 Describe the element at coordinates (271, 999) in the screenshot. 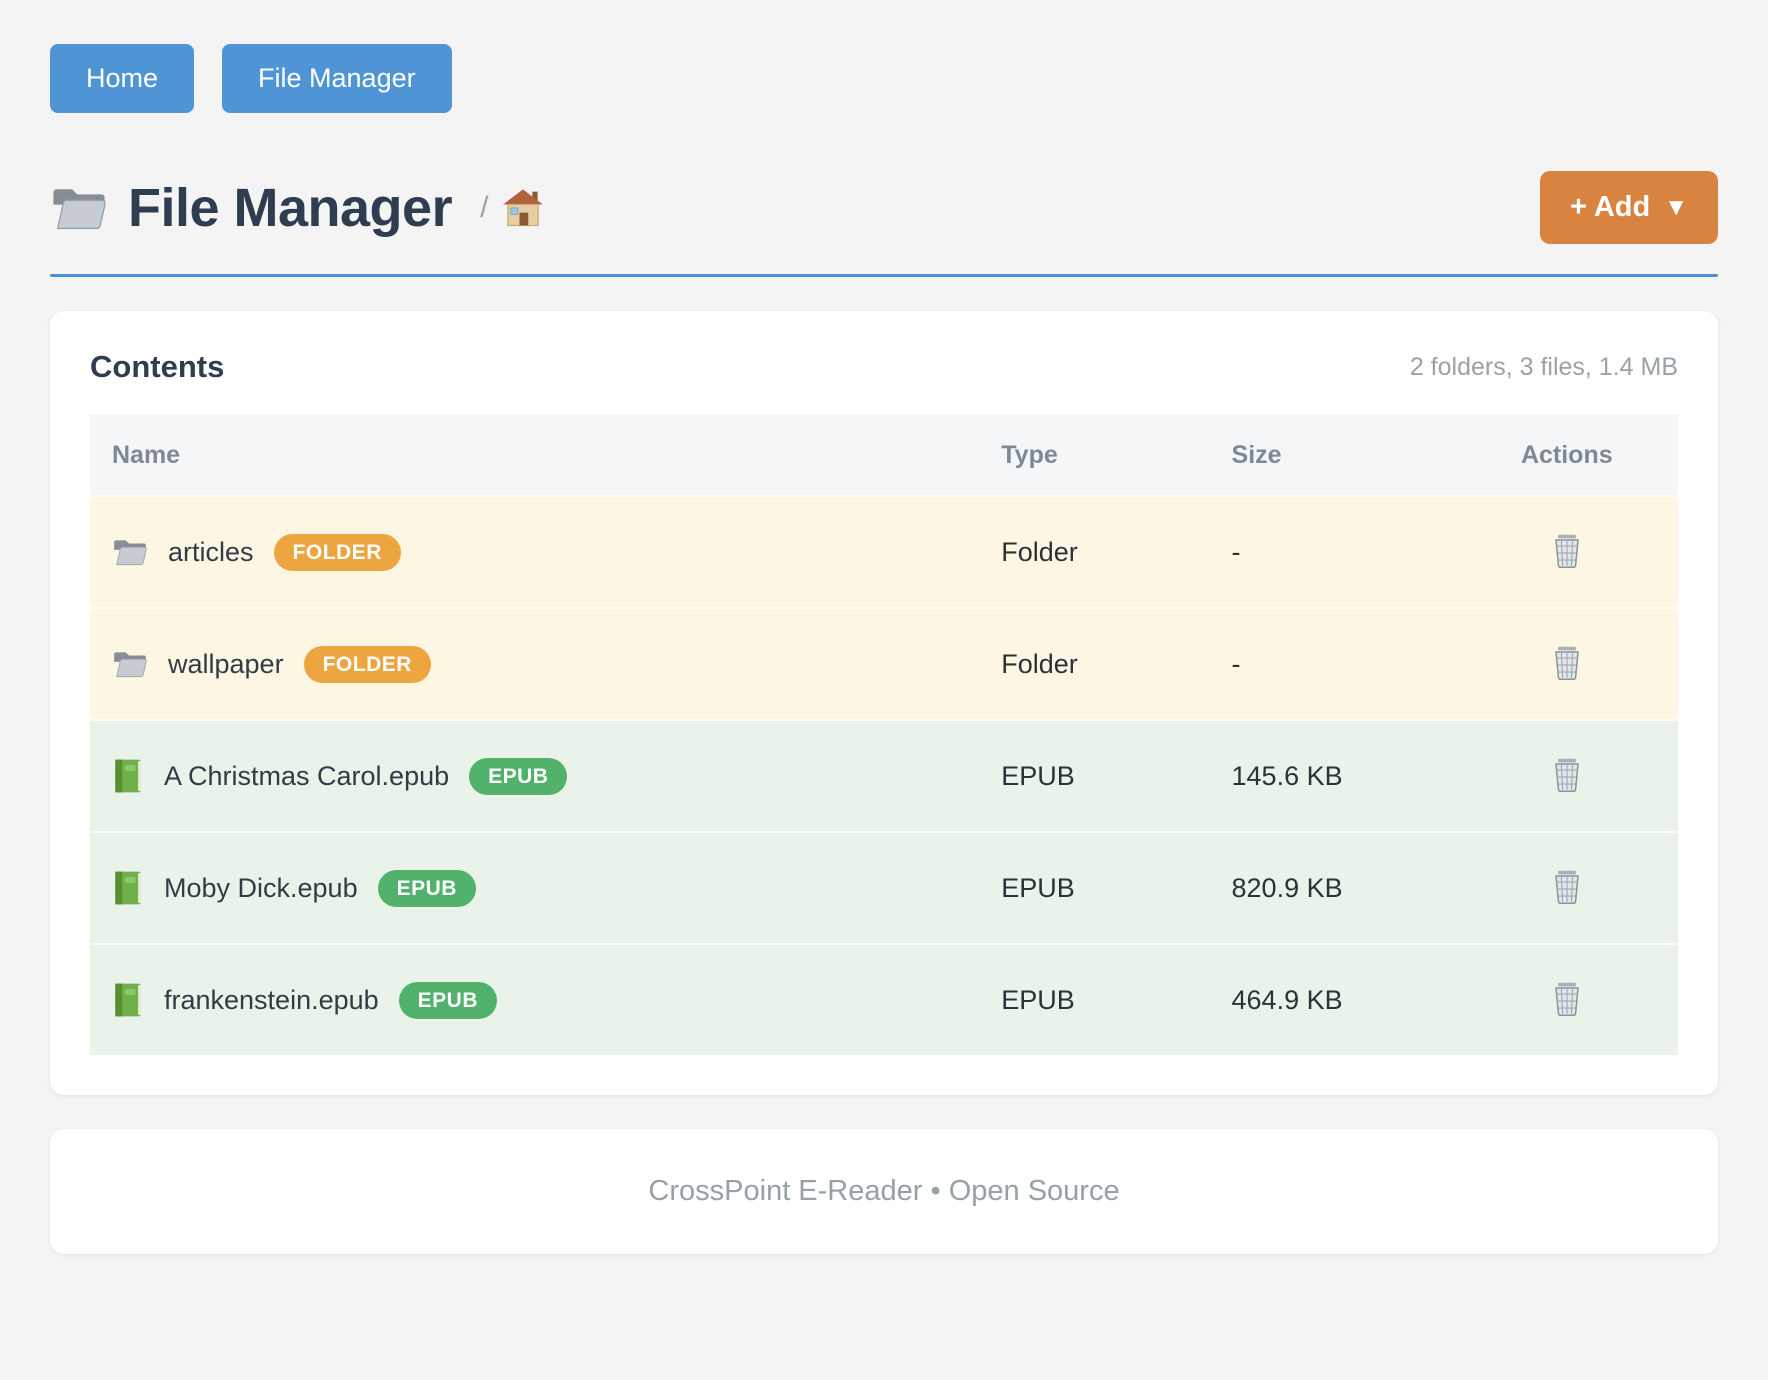

I see `item-name: frankenstein.epub` at that location.